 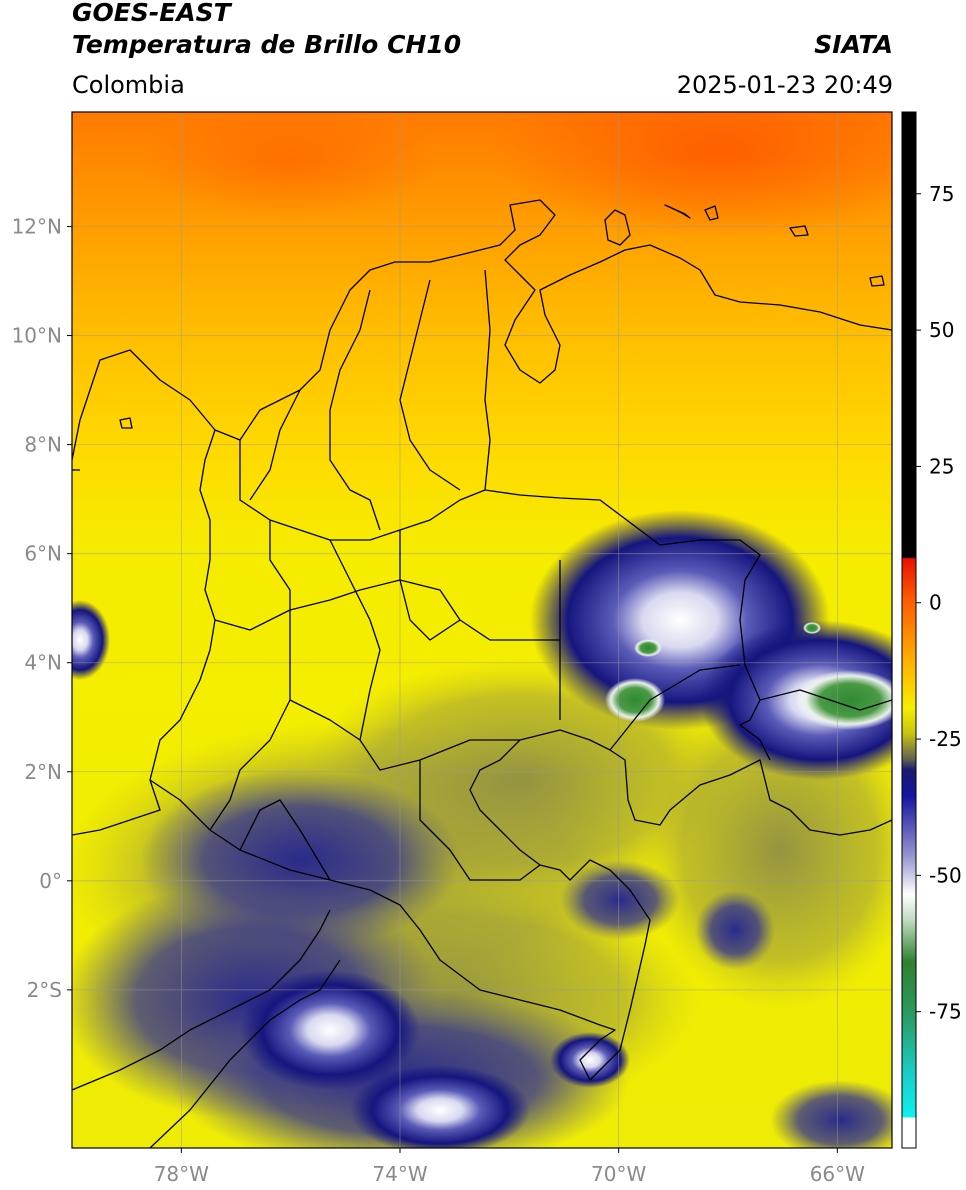 I want to click on pacific-coast, so click(x=144, y=632).